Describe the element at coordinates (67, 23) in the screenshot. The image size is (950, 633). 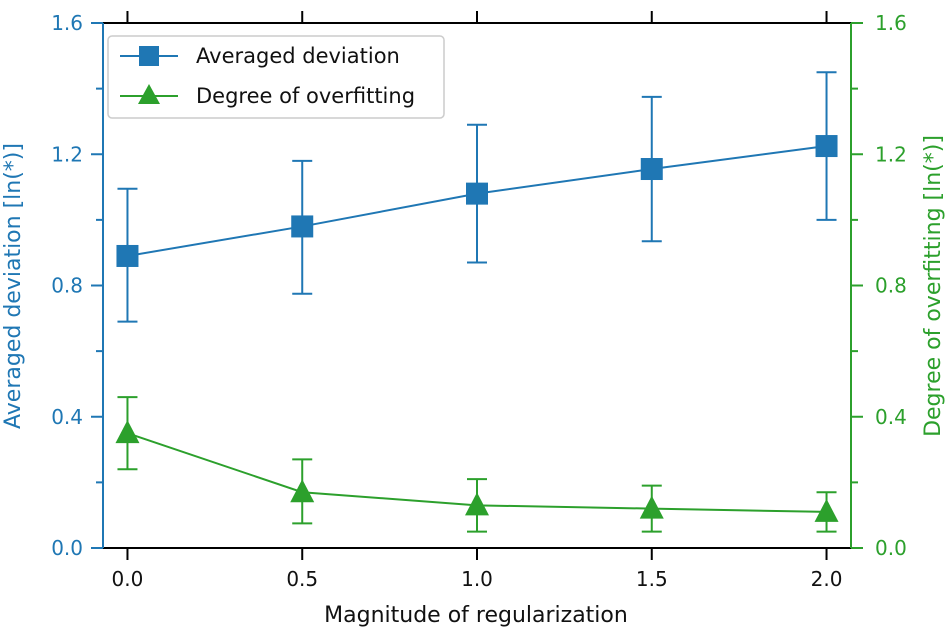
I see `left-y-tick-label: 1.6` at that location.